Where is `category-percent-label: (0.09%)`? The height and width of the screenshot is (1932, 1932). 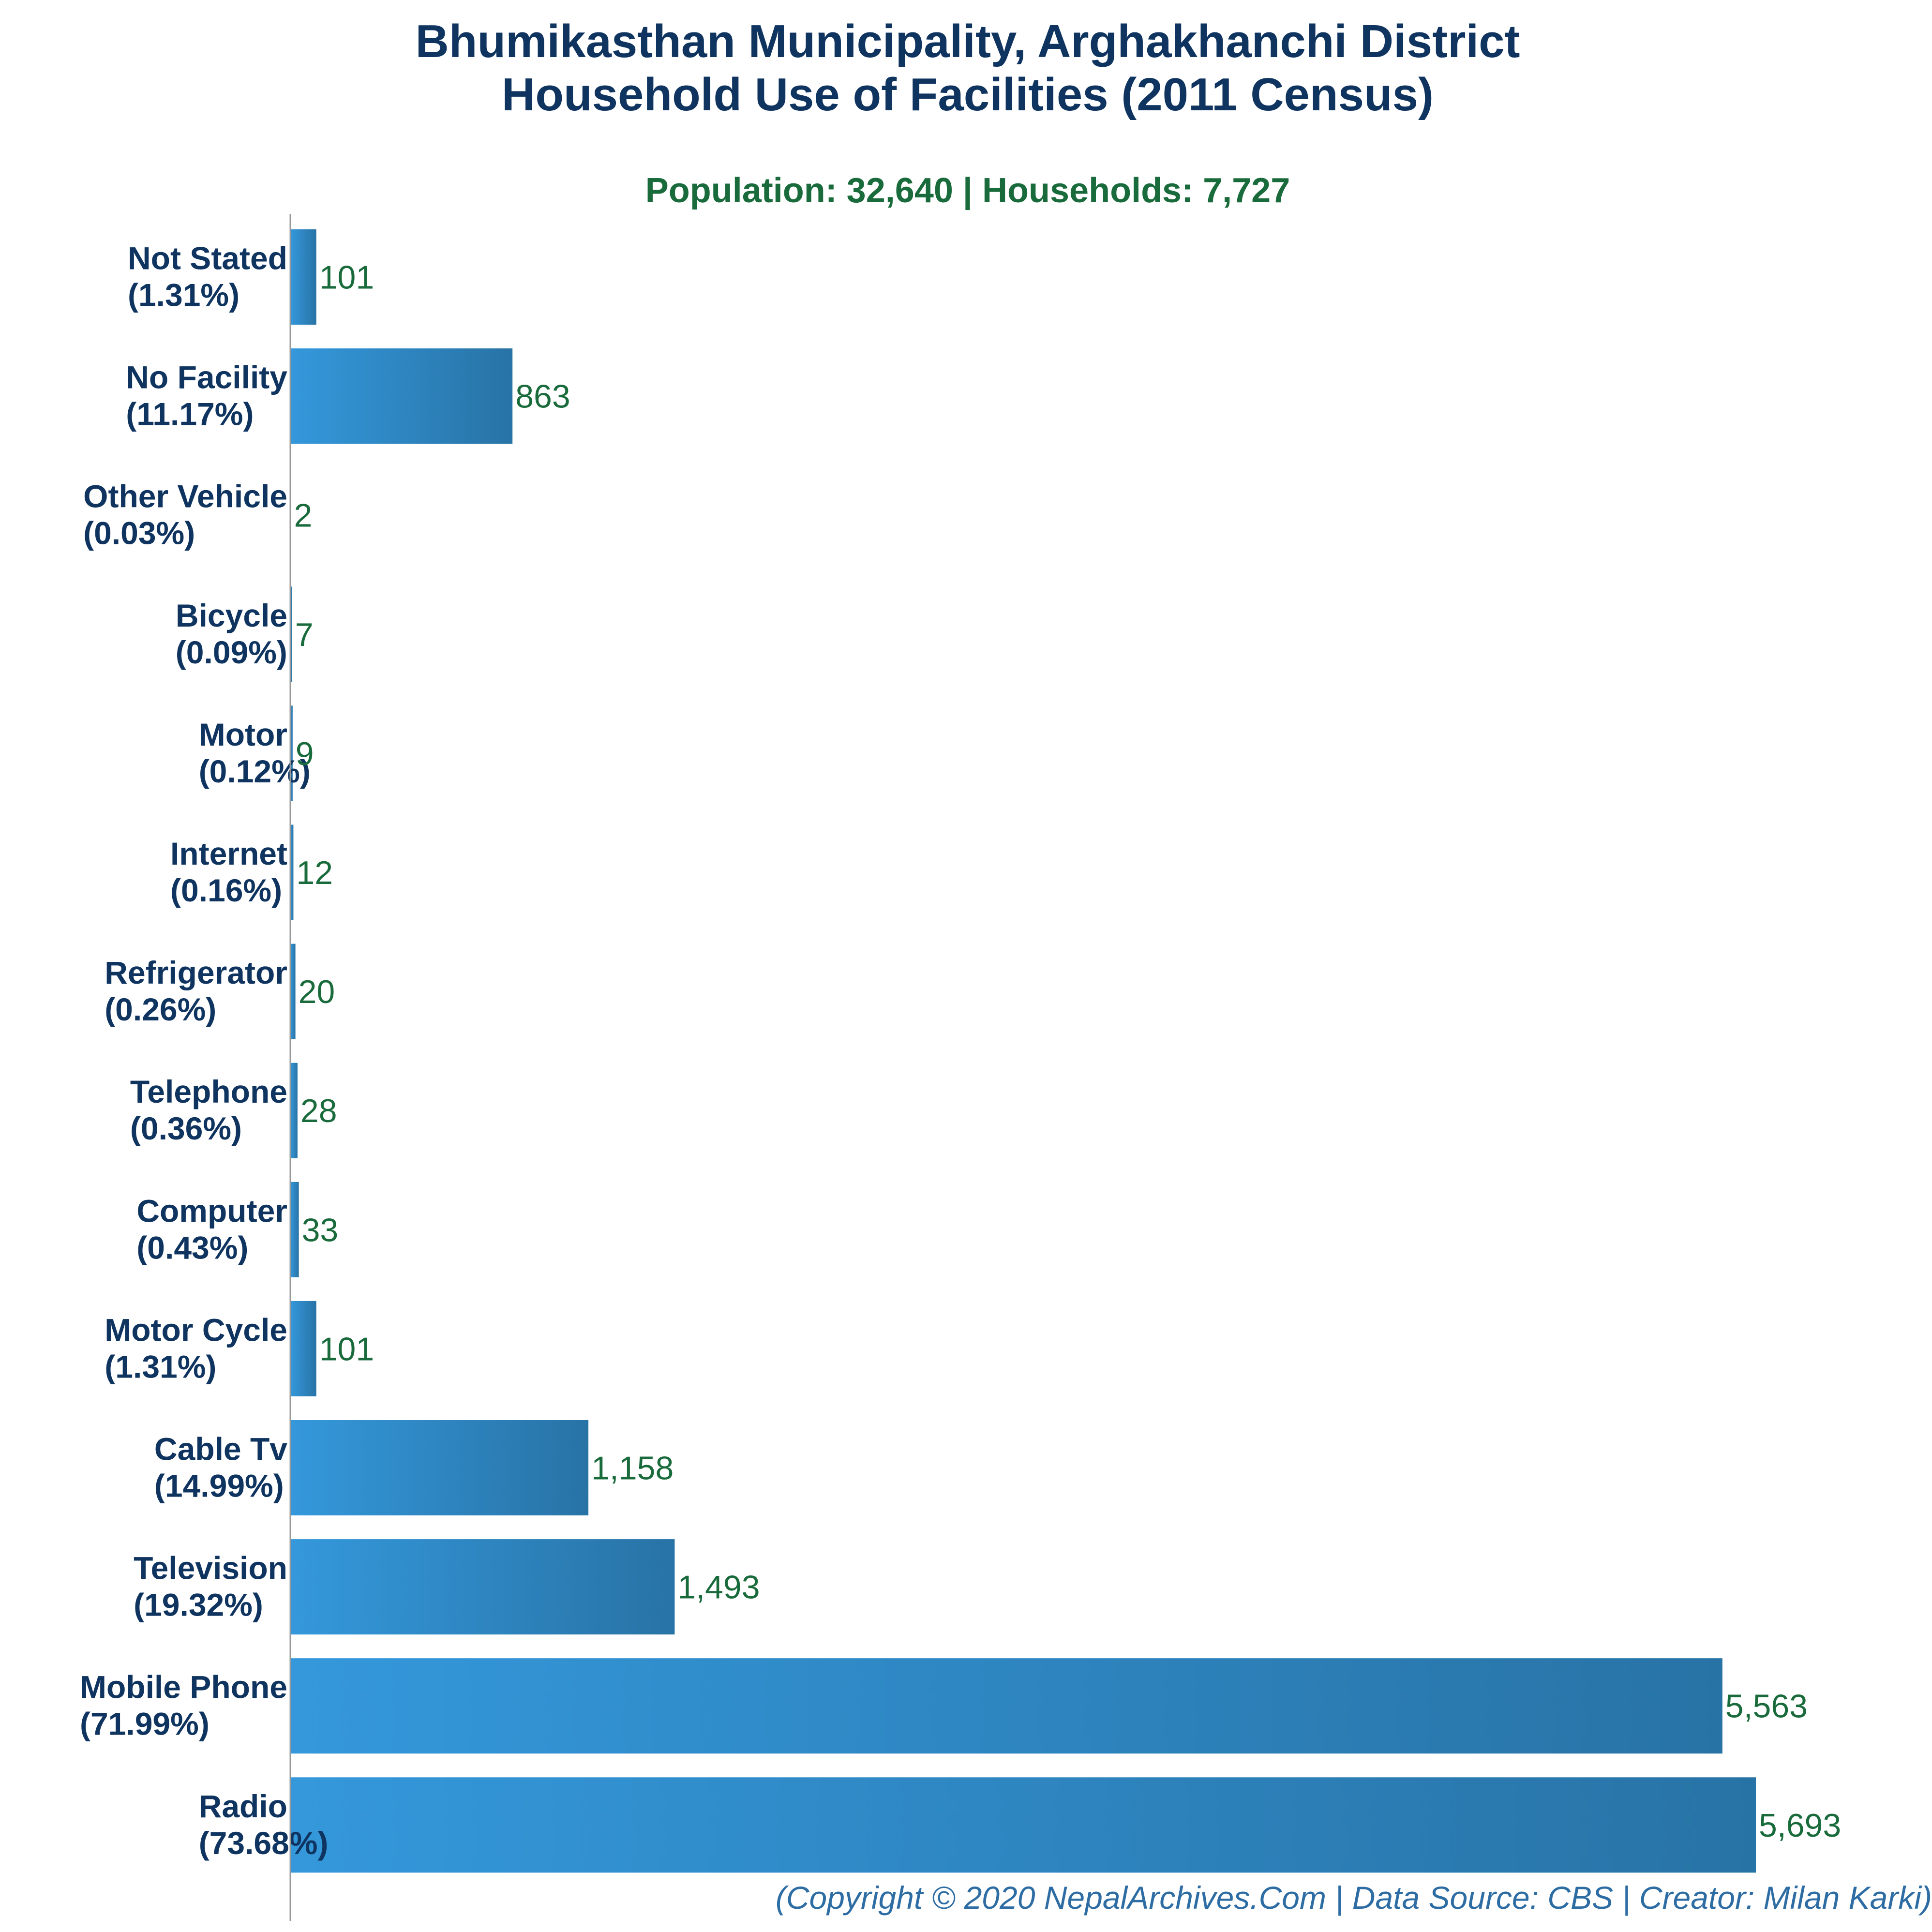 category-percent-label: (0.09%) is located at coordinates (231, 652).